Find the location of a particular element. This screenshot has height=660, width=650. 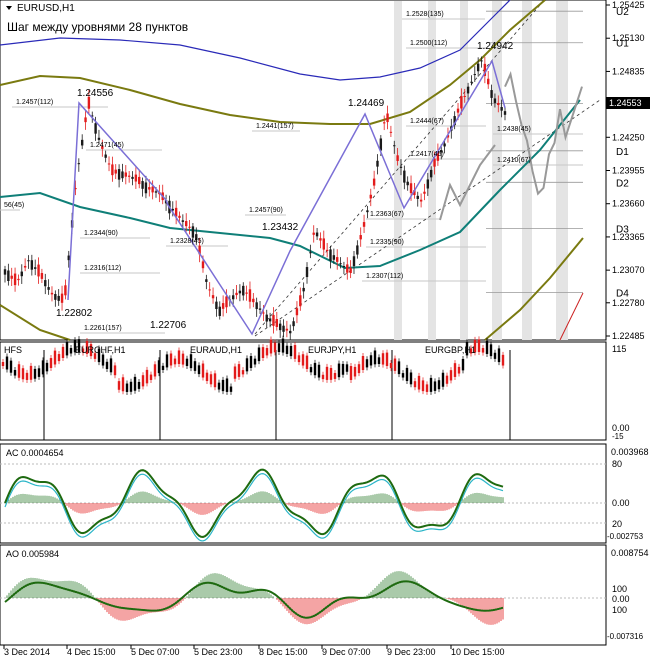

level-label: D4 is located at coordinates (622, 294).